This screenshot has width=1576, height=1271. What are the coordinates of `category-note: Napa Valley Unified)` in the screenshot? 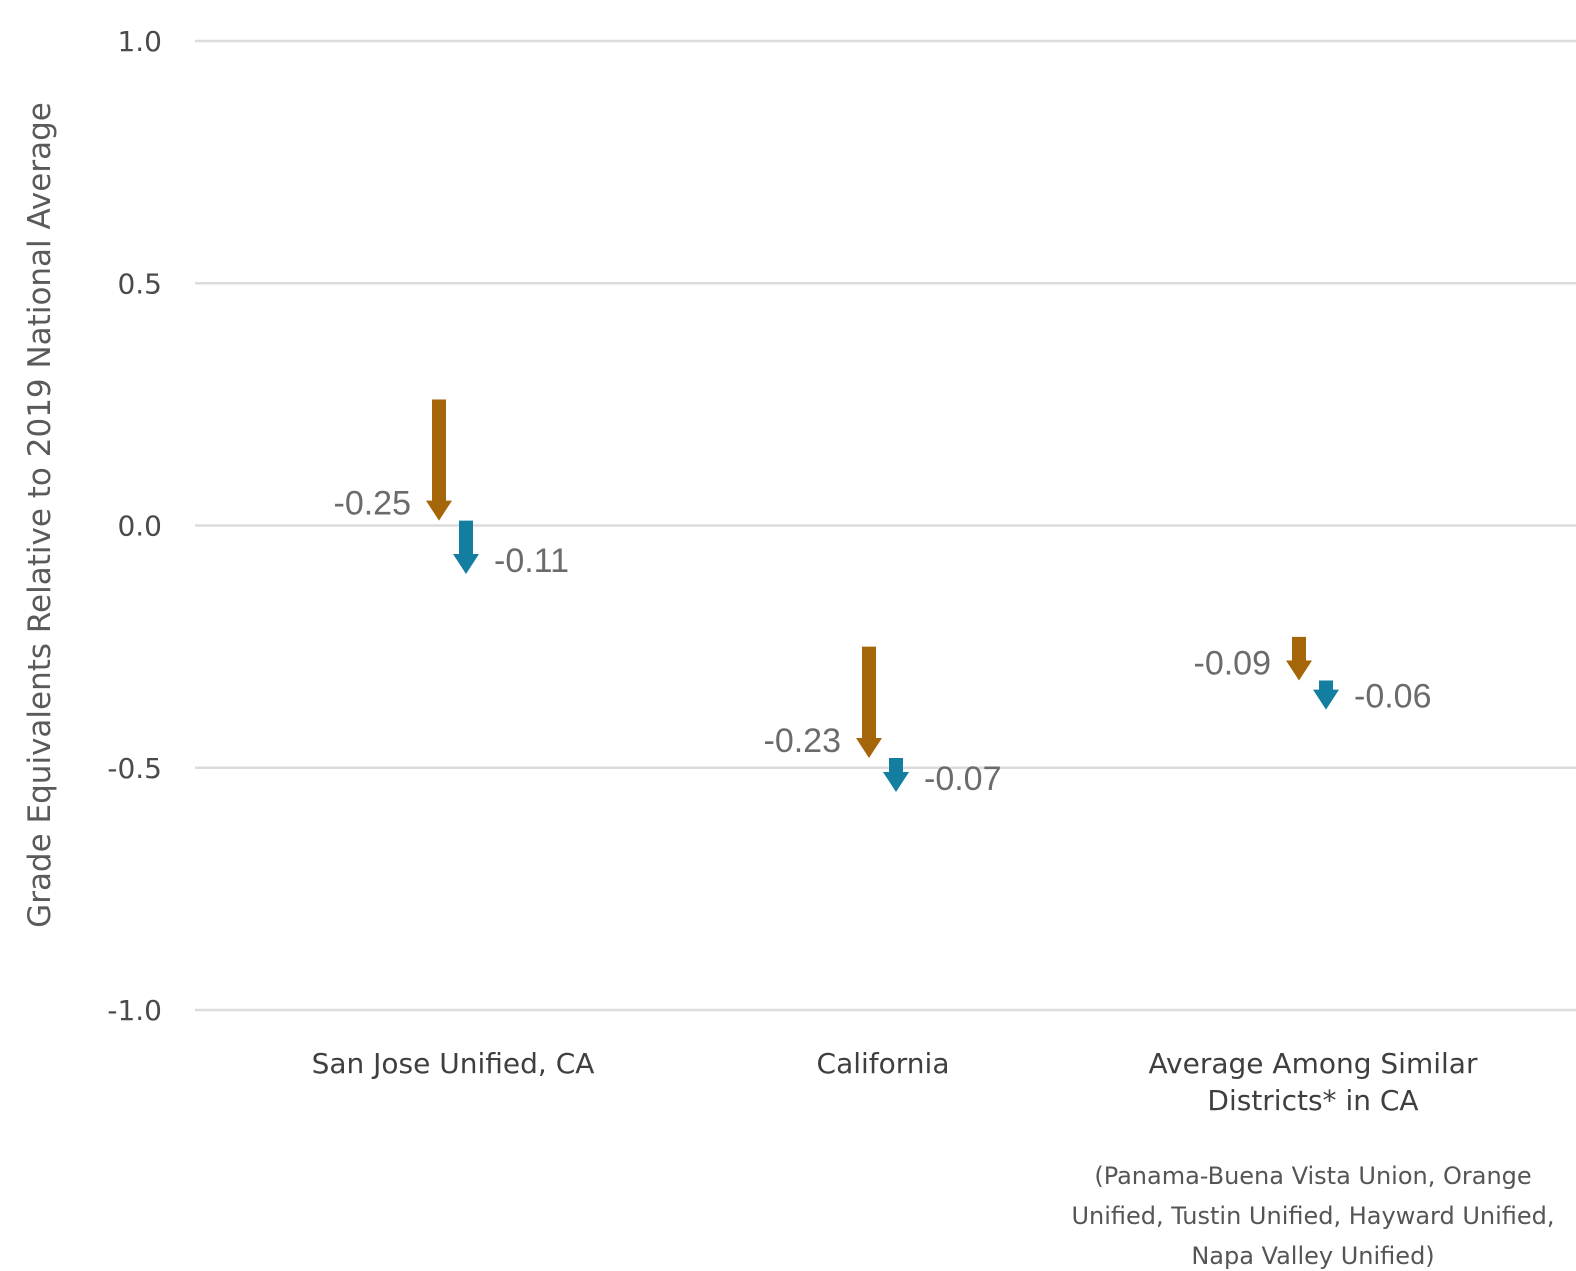 It's located at (1312, 1256).